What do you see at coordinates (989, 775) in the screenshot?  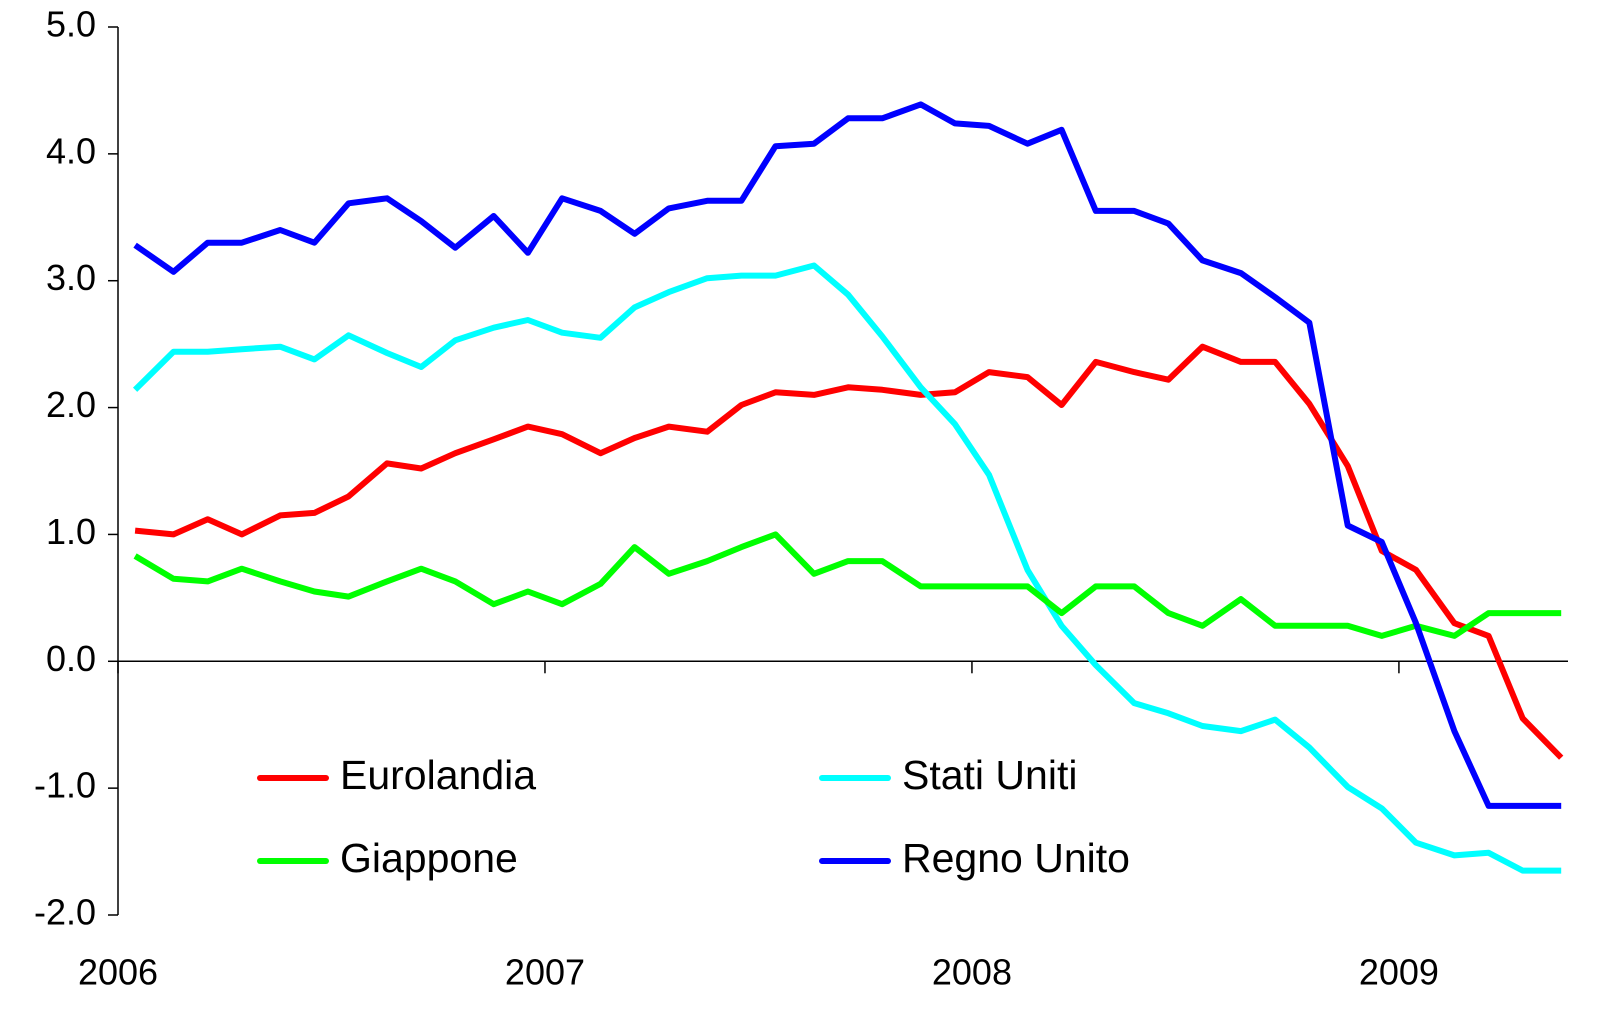 I see `legend-label: Stati Uniti` at bounding box center [989, 775].